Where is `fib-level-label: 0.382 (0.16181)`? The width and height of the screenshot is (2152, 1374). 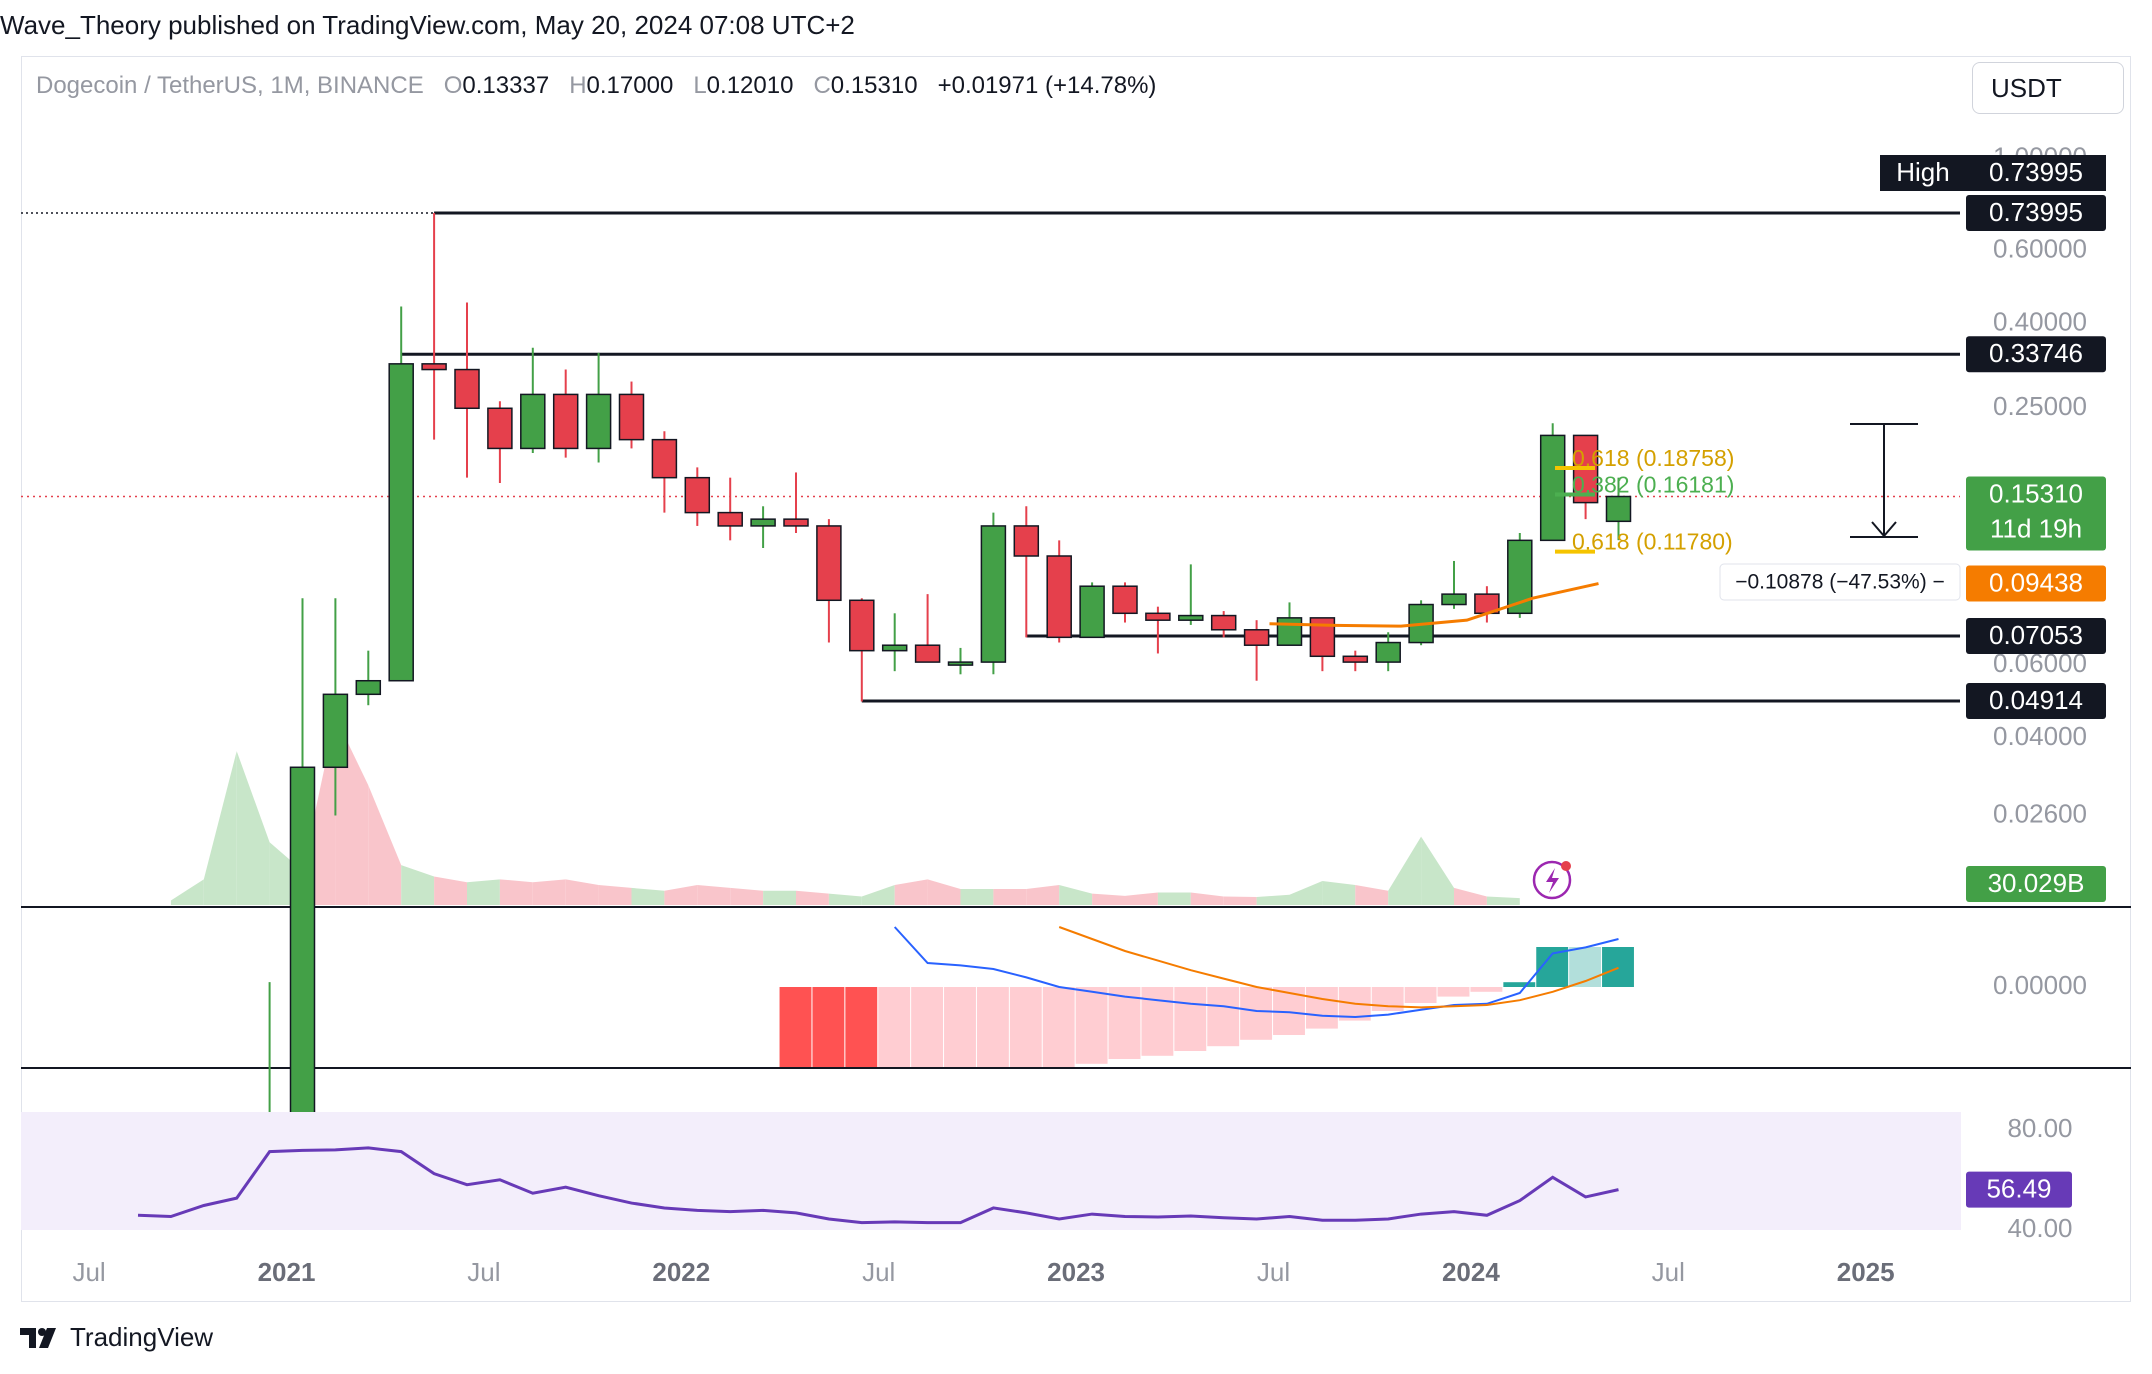 fib-level-label: 0.382 (0.16181) is located at coordinates (1653, 485).